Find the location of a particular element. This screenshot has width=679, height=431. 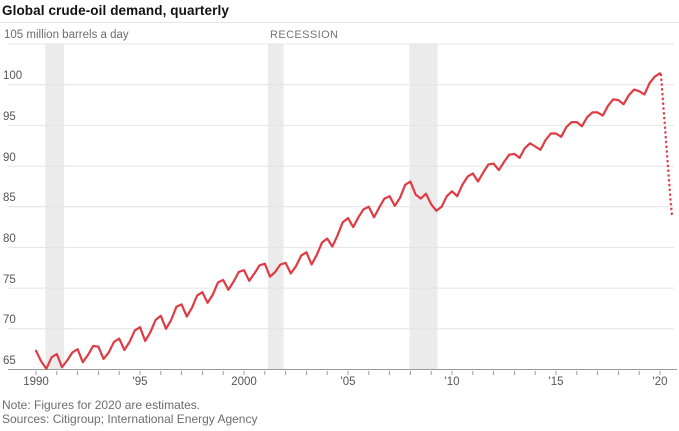

chart-title: Global crude-oil demand, quarterly is located at coordinates (115, 10).